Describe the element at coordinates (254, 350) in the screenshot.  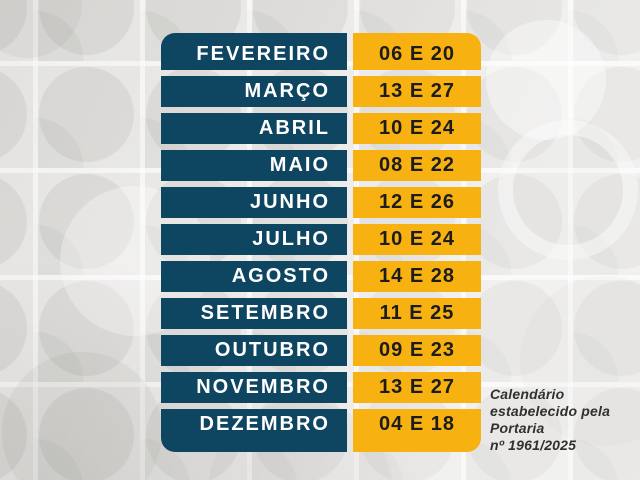
I see `month-cell: OUTUBRO` at that location.